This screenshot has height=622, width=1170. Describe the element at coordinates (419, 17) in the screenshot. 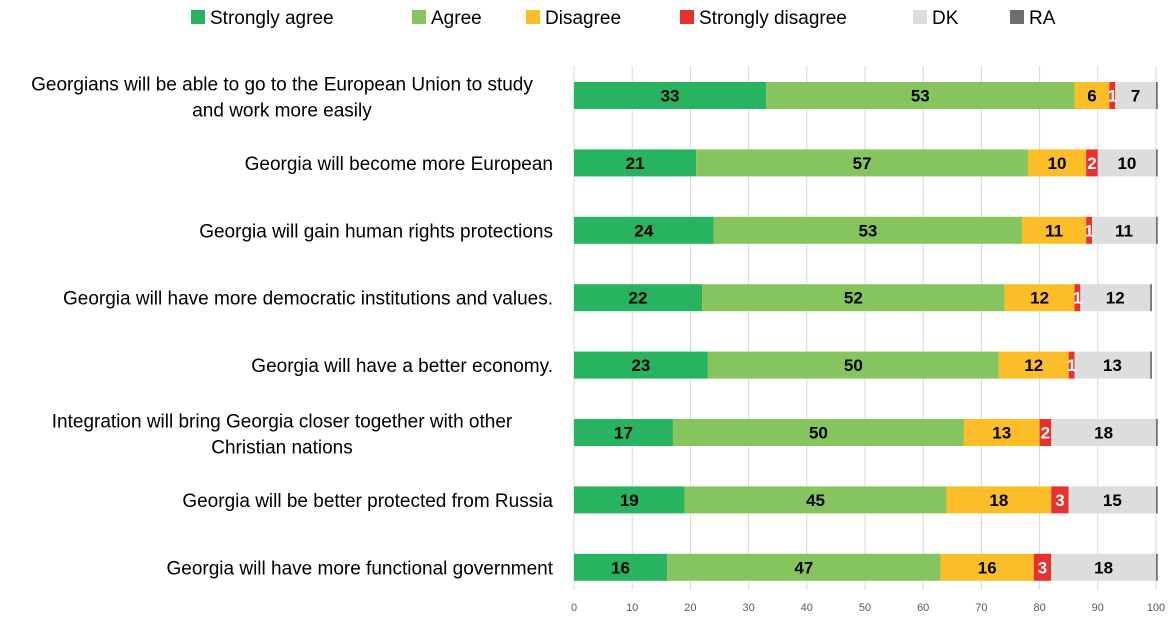

I see `legend-swatch-agree` at that location.